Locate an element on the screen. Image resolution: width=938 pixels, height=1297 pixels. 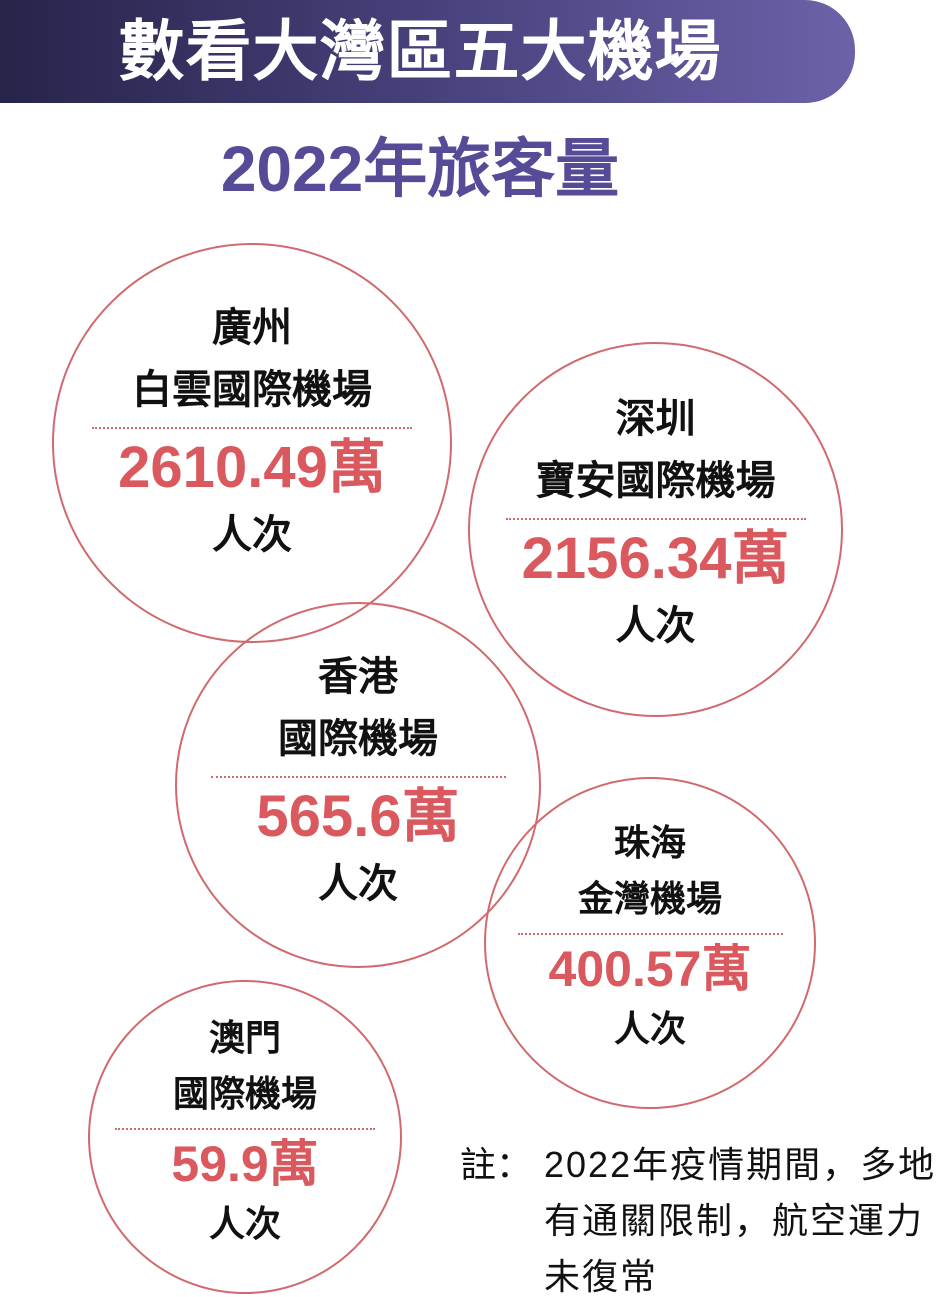
airport-city: 珠海 is located at coordinates (649, 842).